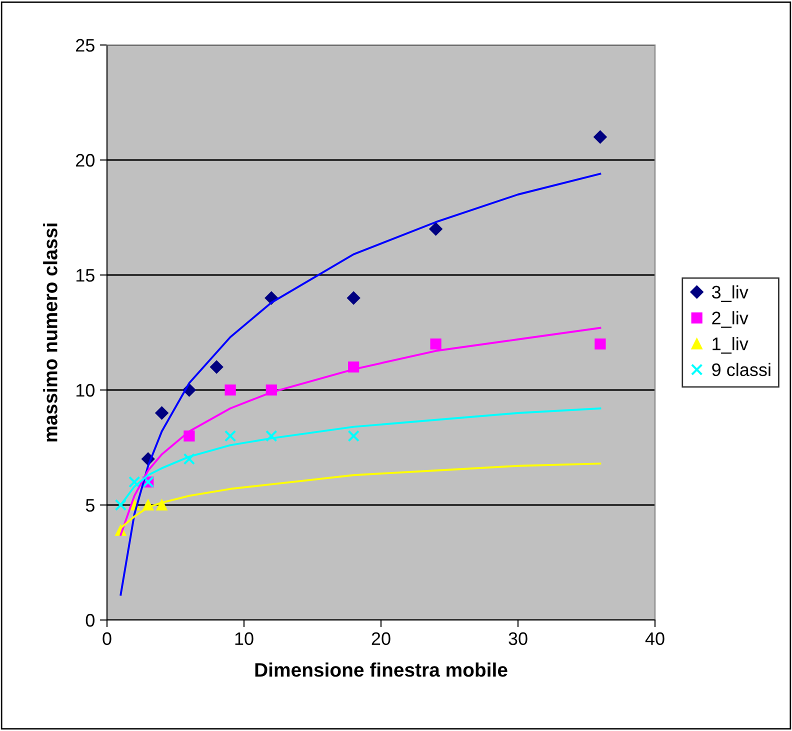  Describe the element at coordinates (741, 369) in the screenshot. I see `legend-label: 9 classi` at that location.